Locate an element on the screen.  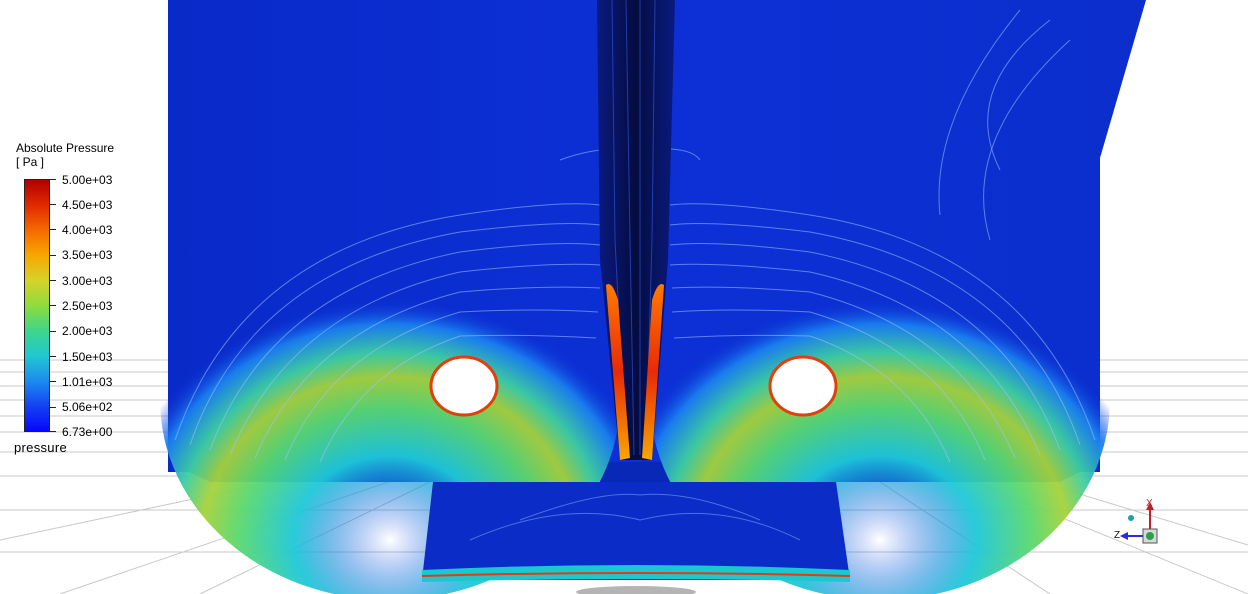
triad-z-label: Z is located at coordinates (1117, 535).